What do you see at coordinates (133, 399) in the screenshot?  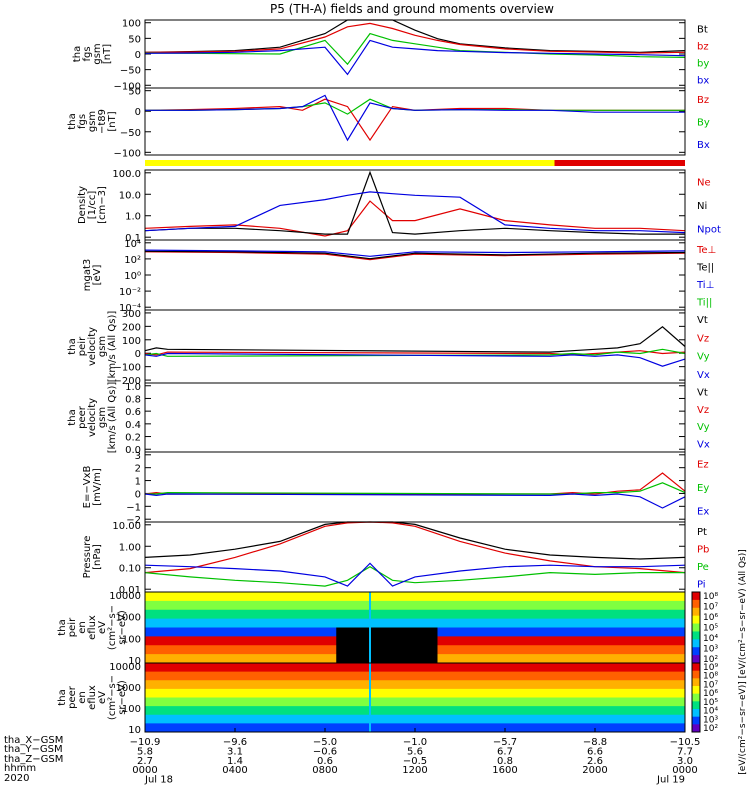 I see `y-tick-label: 0.8` at bounding box center [133, 399].